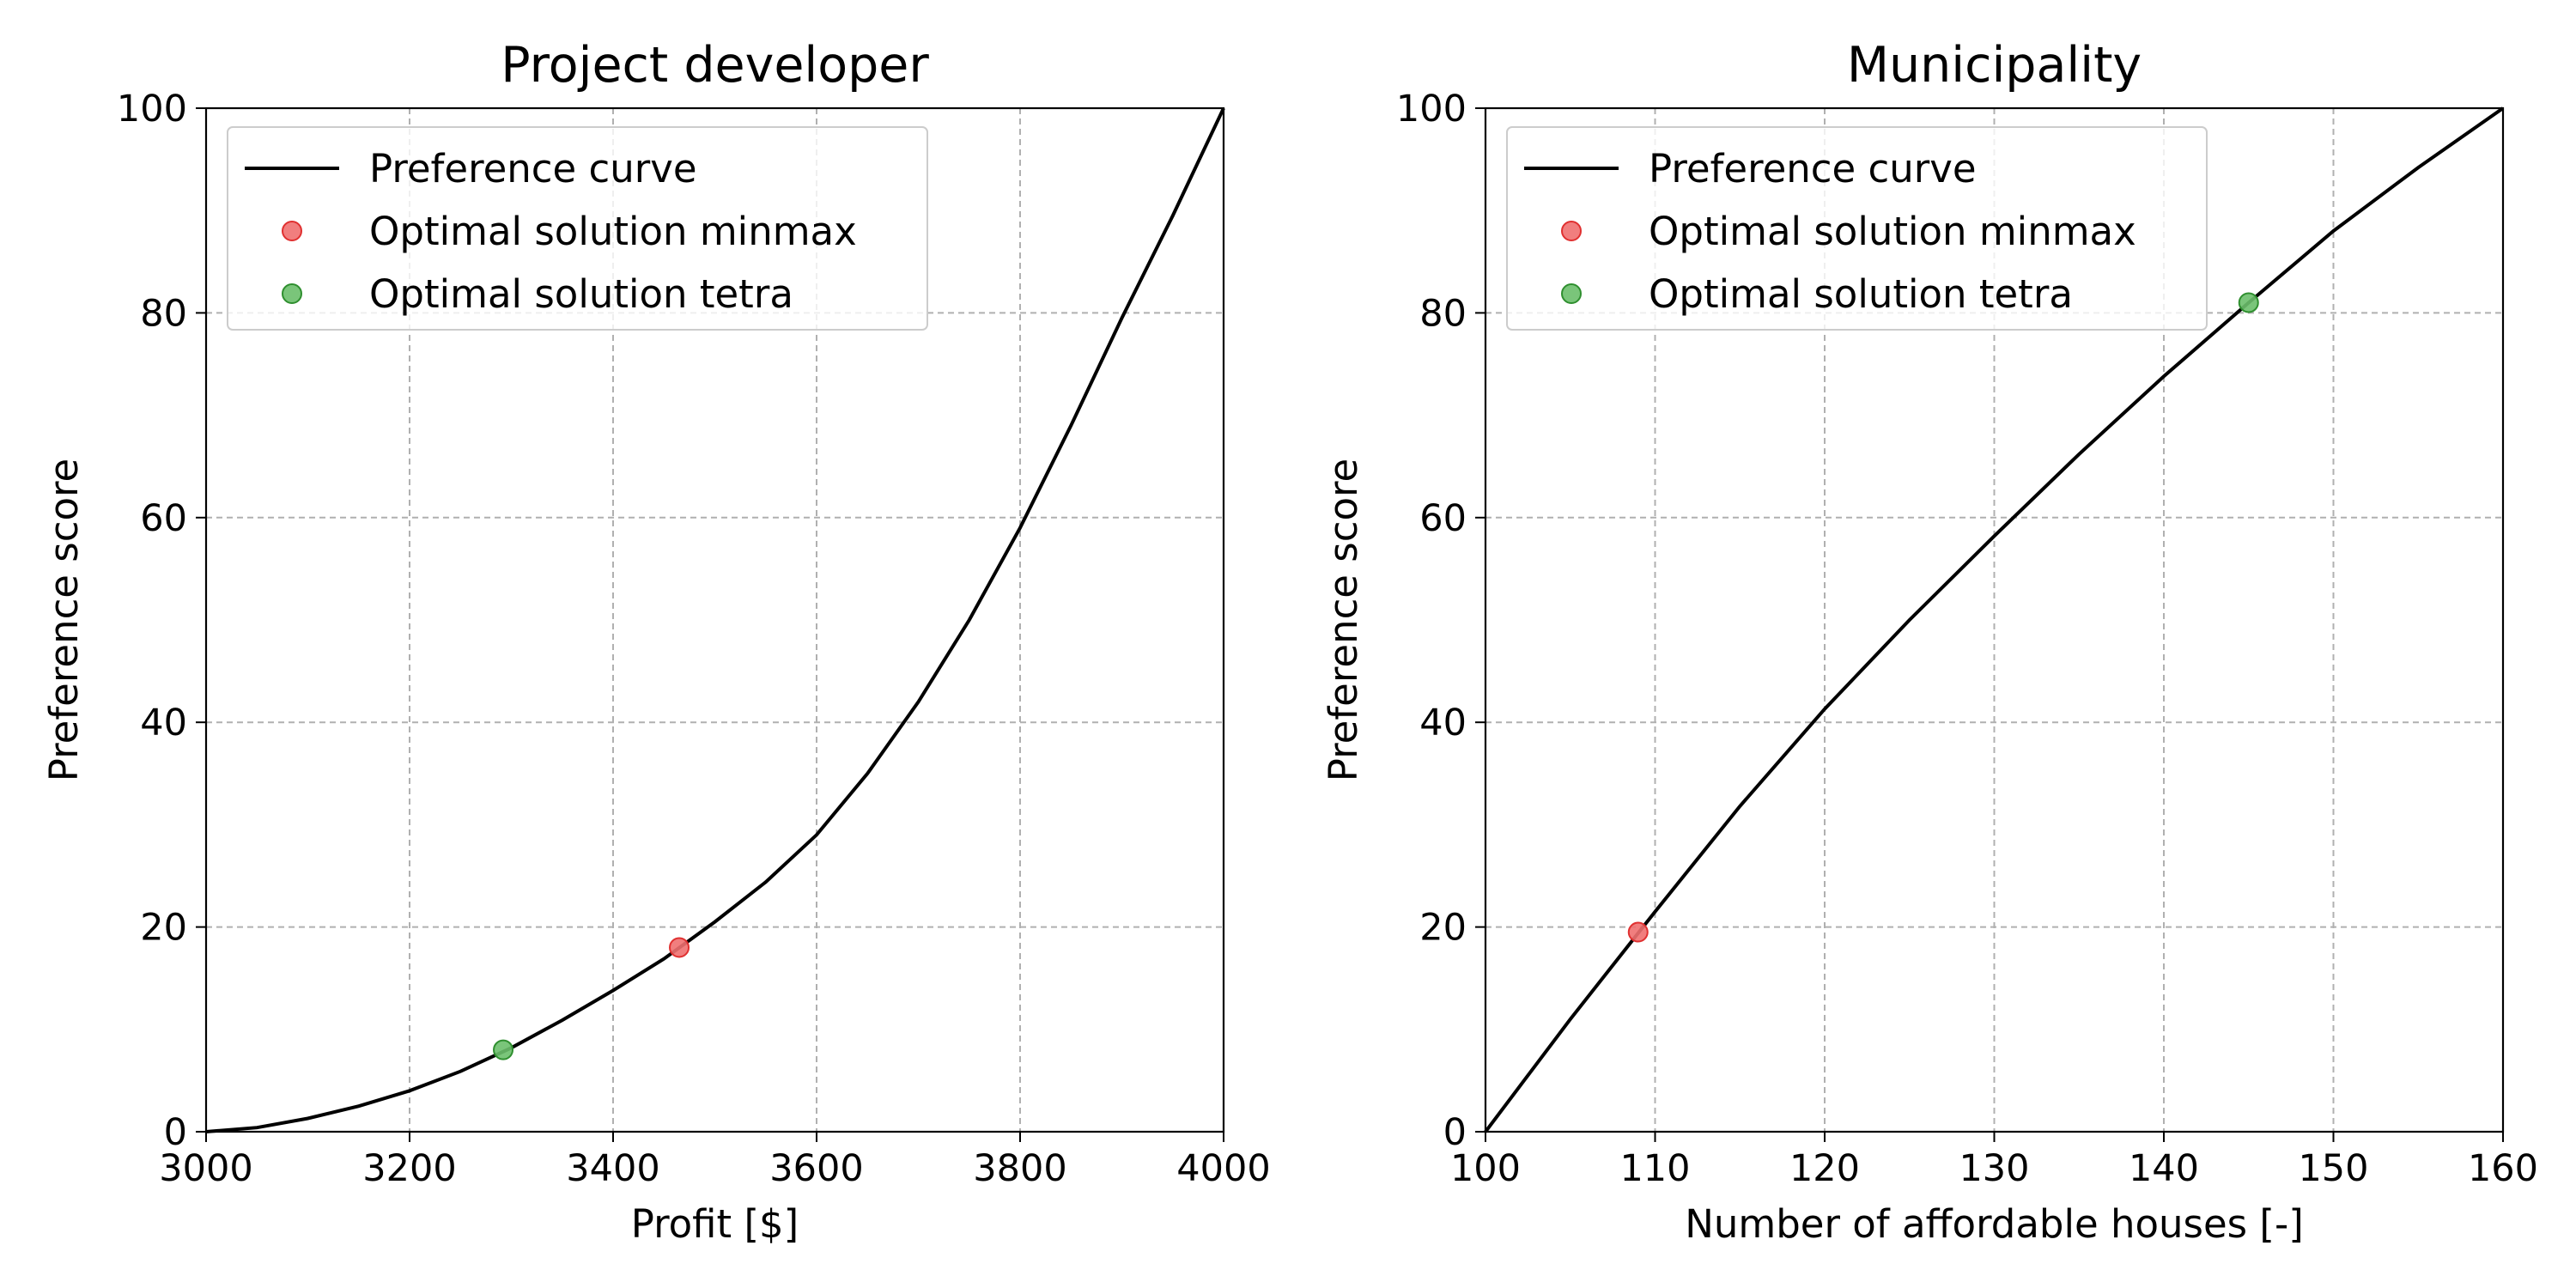 This screenshot has height=1288, width=2576. Describe the element at coordinates (1995, 66) in the screenshot. I see `chart-title: Municipality` at that location.